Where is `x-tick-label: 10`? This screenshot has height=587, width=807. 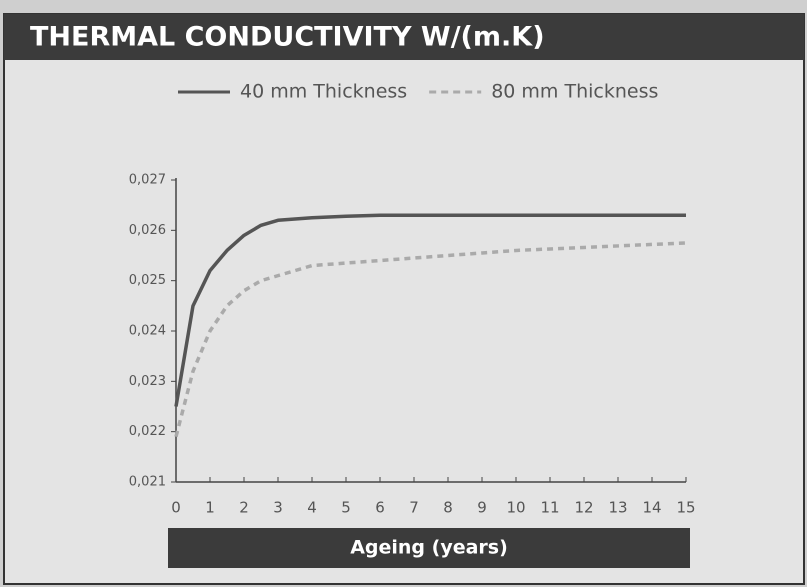
x-tick-label: 10 is located at coordinates (515, 508).